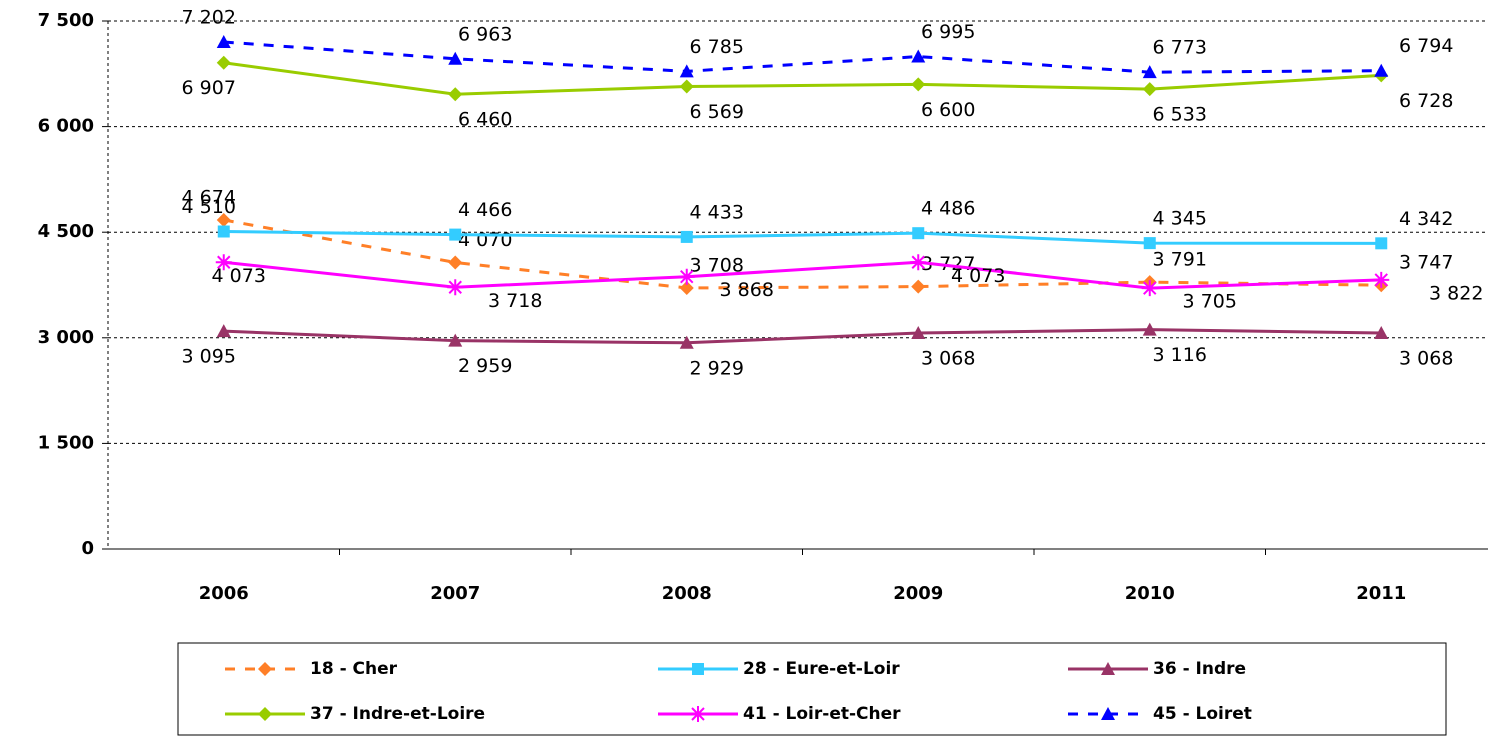 The image size is (1490, 741). I want to click on data-label: 4 510, so click(209, 207).